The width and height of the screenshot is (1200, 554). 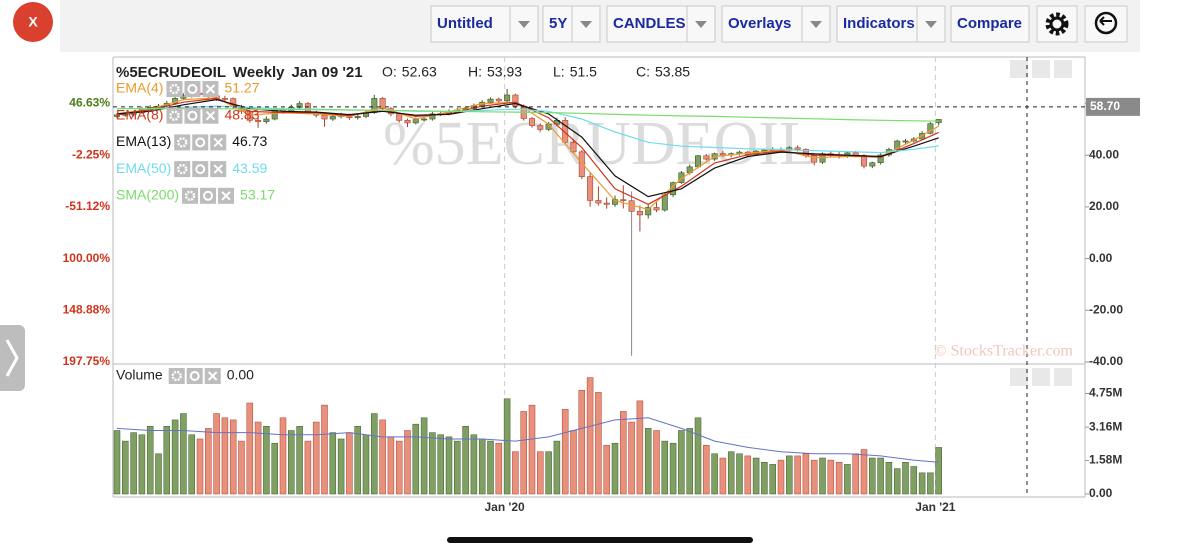 What do you see at coordinates (1104, 154) in the screenshot?
I see `y-tick-label: 40.00` at bounding box center [1104, 154].